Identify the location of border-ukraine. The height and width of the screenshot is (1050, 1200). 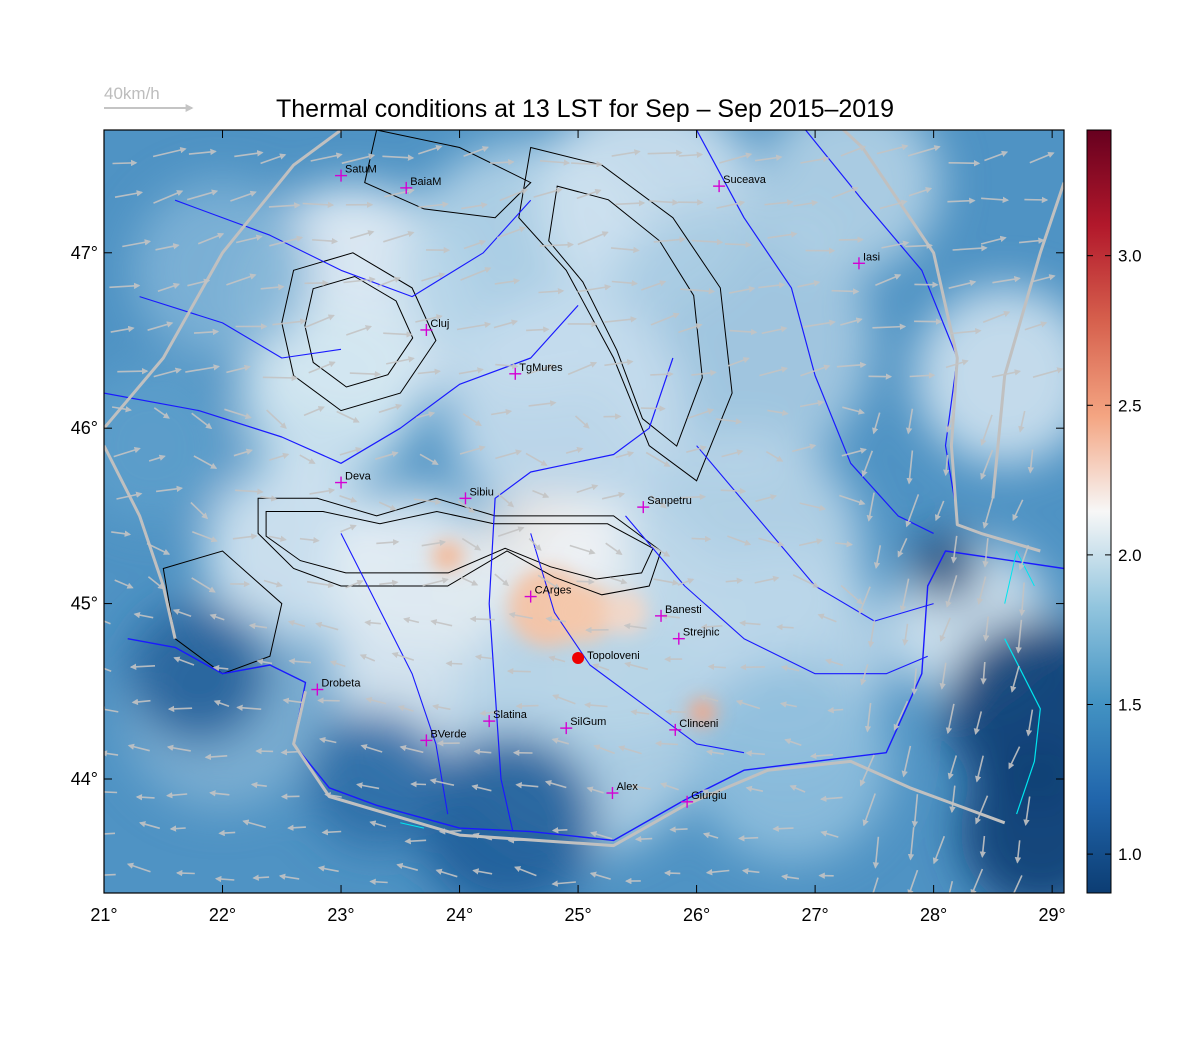
(1027, 340).